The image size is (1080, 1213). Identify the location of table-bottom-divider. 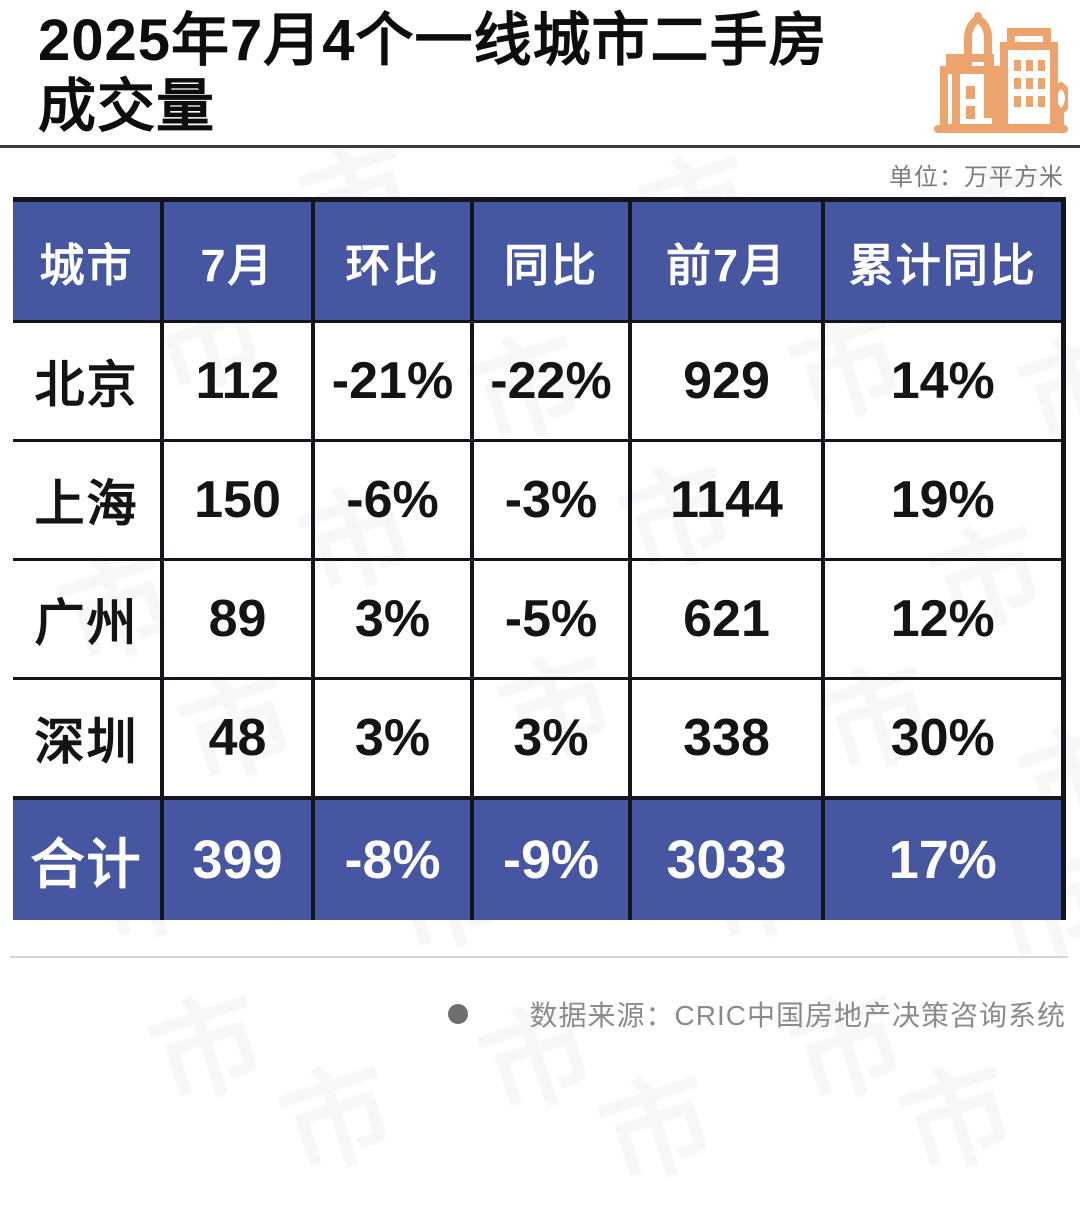
(539, 957).